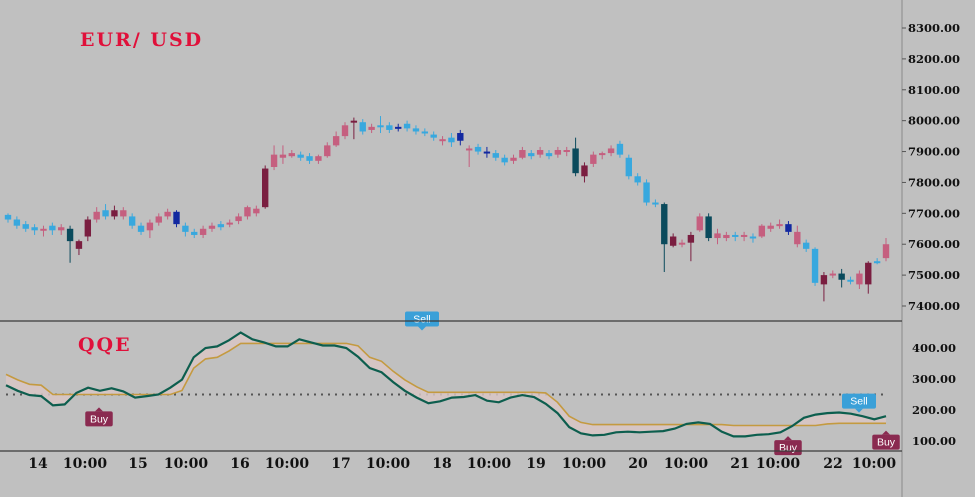 This screenshot has width=975, height=497. Describe the element at coordinates (934, 59) in the screenshot. I see `price-y-tick-label: 8200.00` at that location.